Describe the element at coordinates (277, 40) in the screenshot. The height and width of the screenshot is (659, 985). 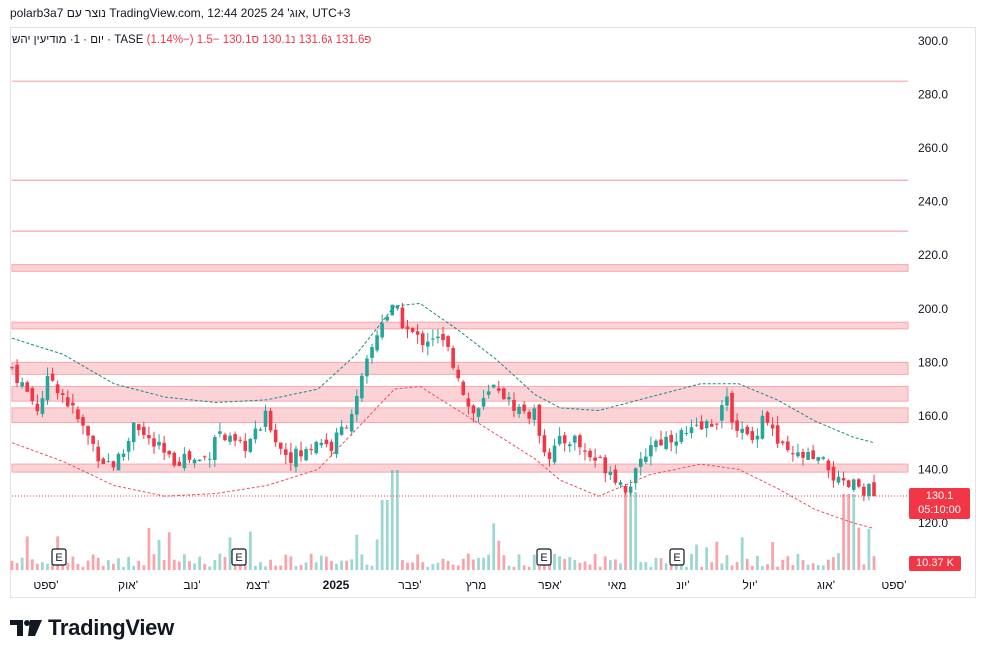
I see `low-value: 130.1` at that location.